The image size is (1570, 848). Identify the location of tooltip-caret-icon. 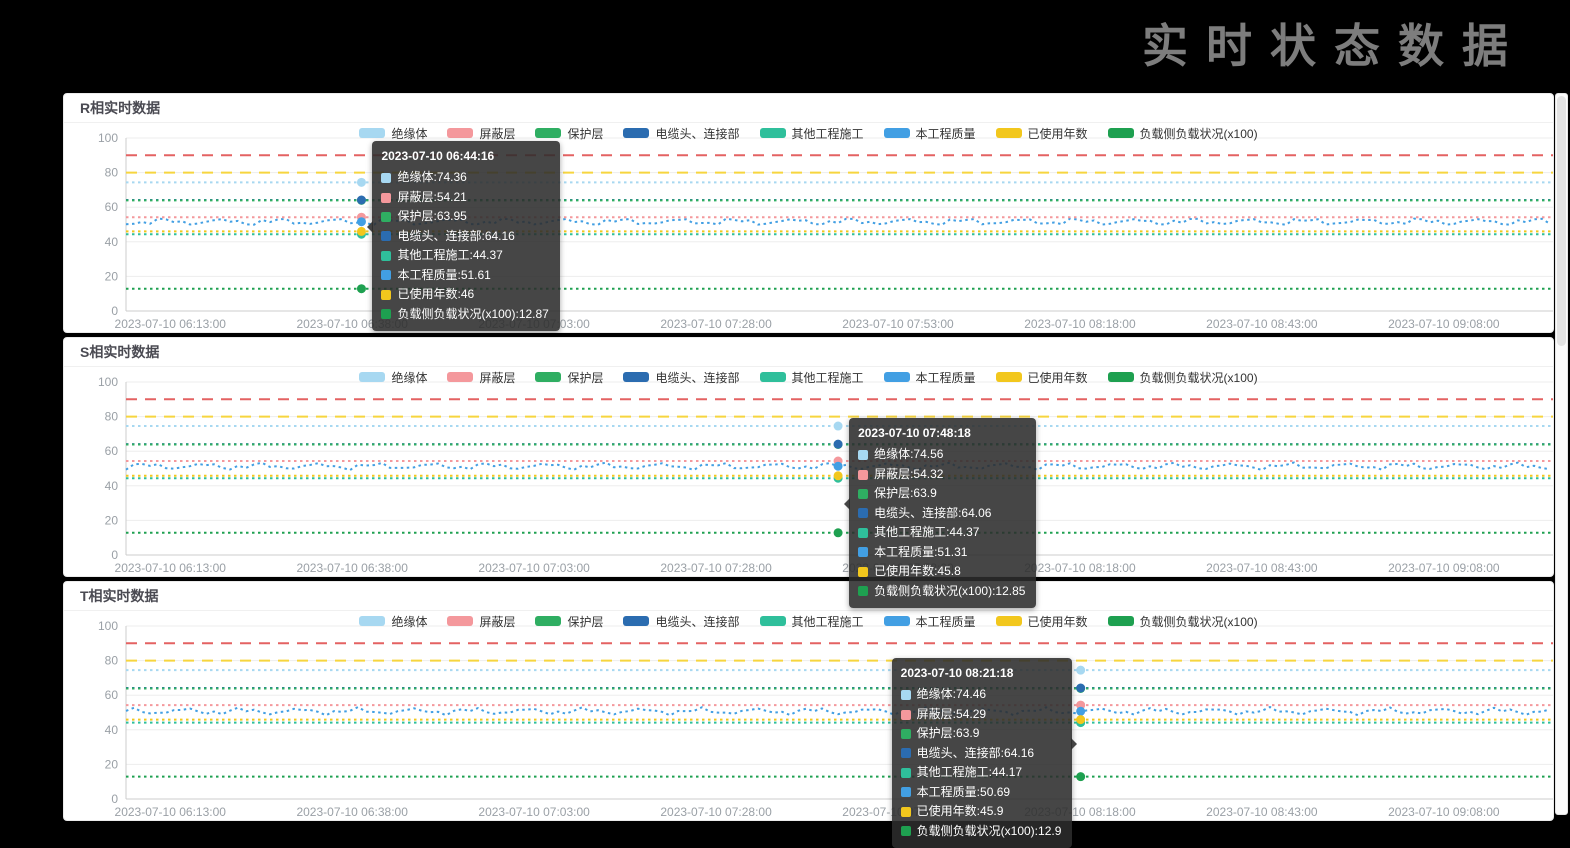
(367, 226).